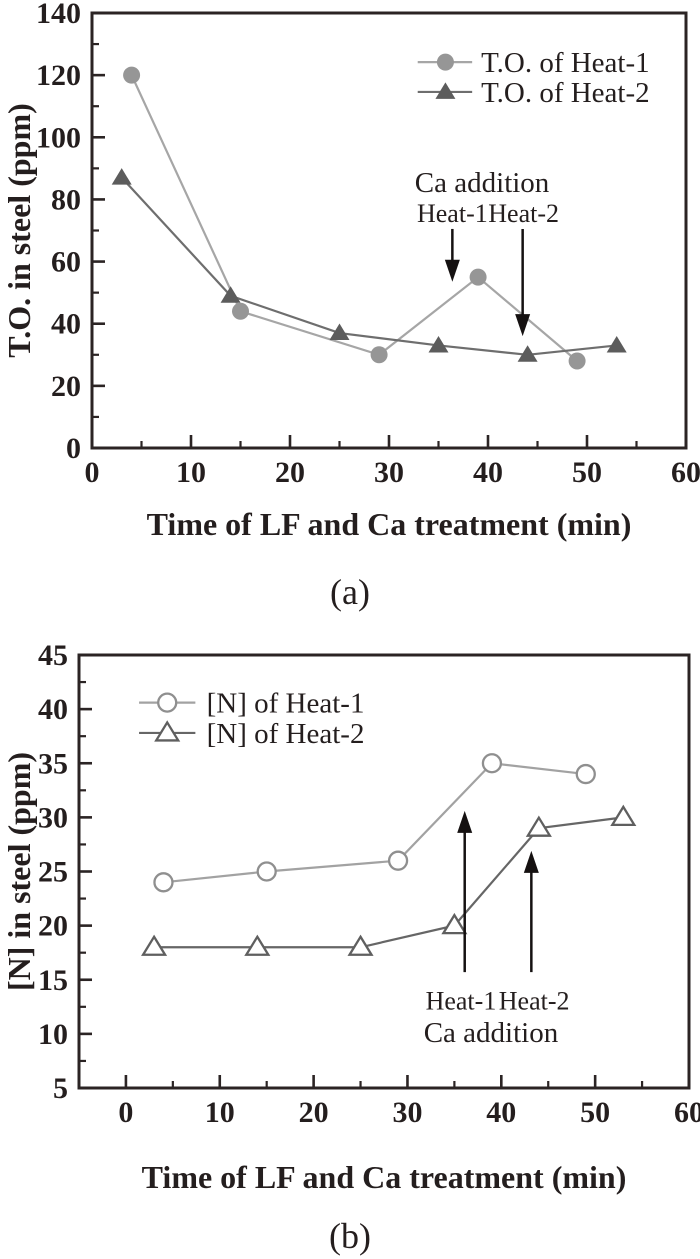 The width and height of the screenshot is (700, 1259). I want to click on y-axis-title: [N] in steel (ppm), so click(19, 871).